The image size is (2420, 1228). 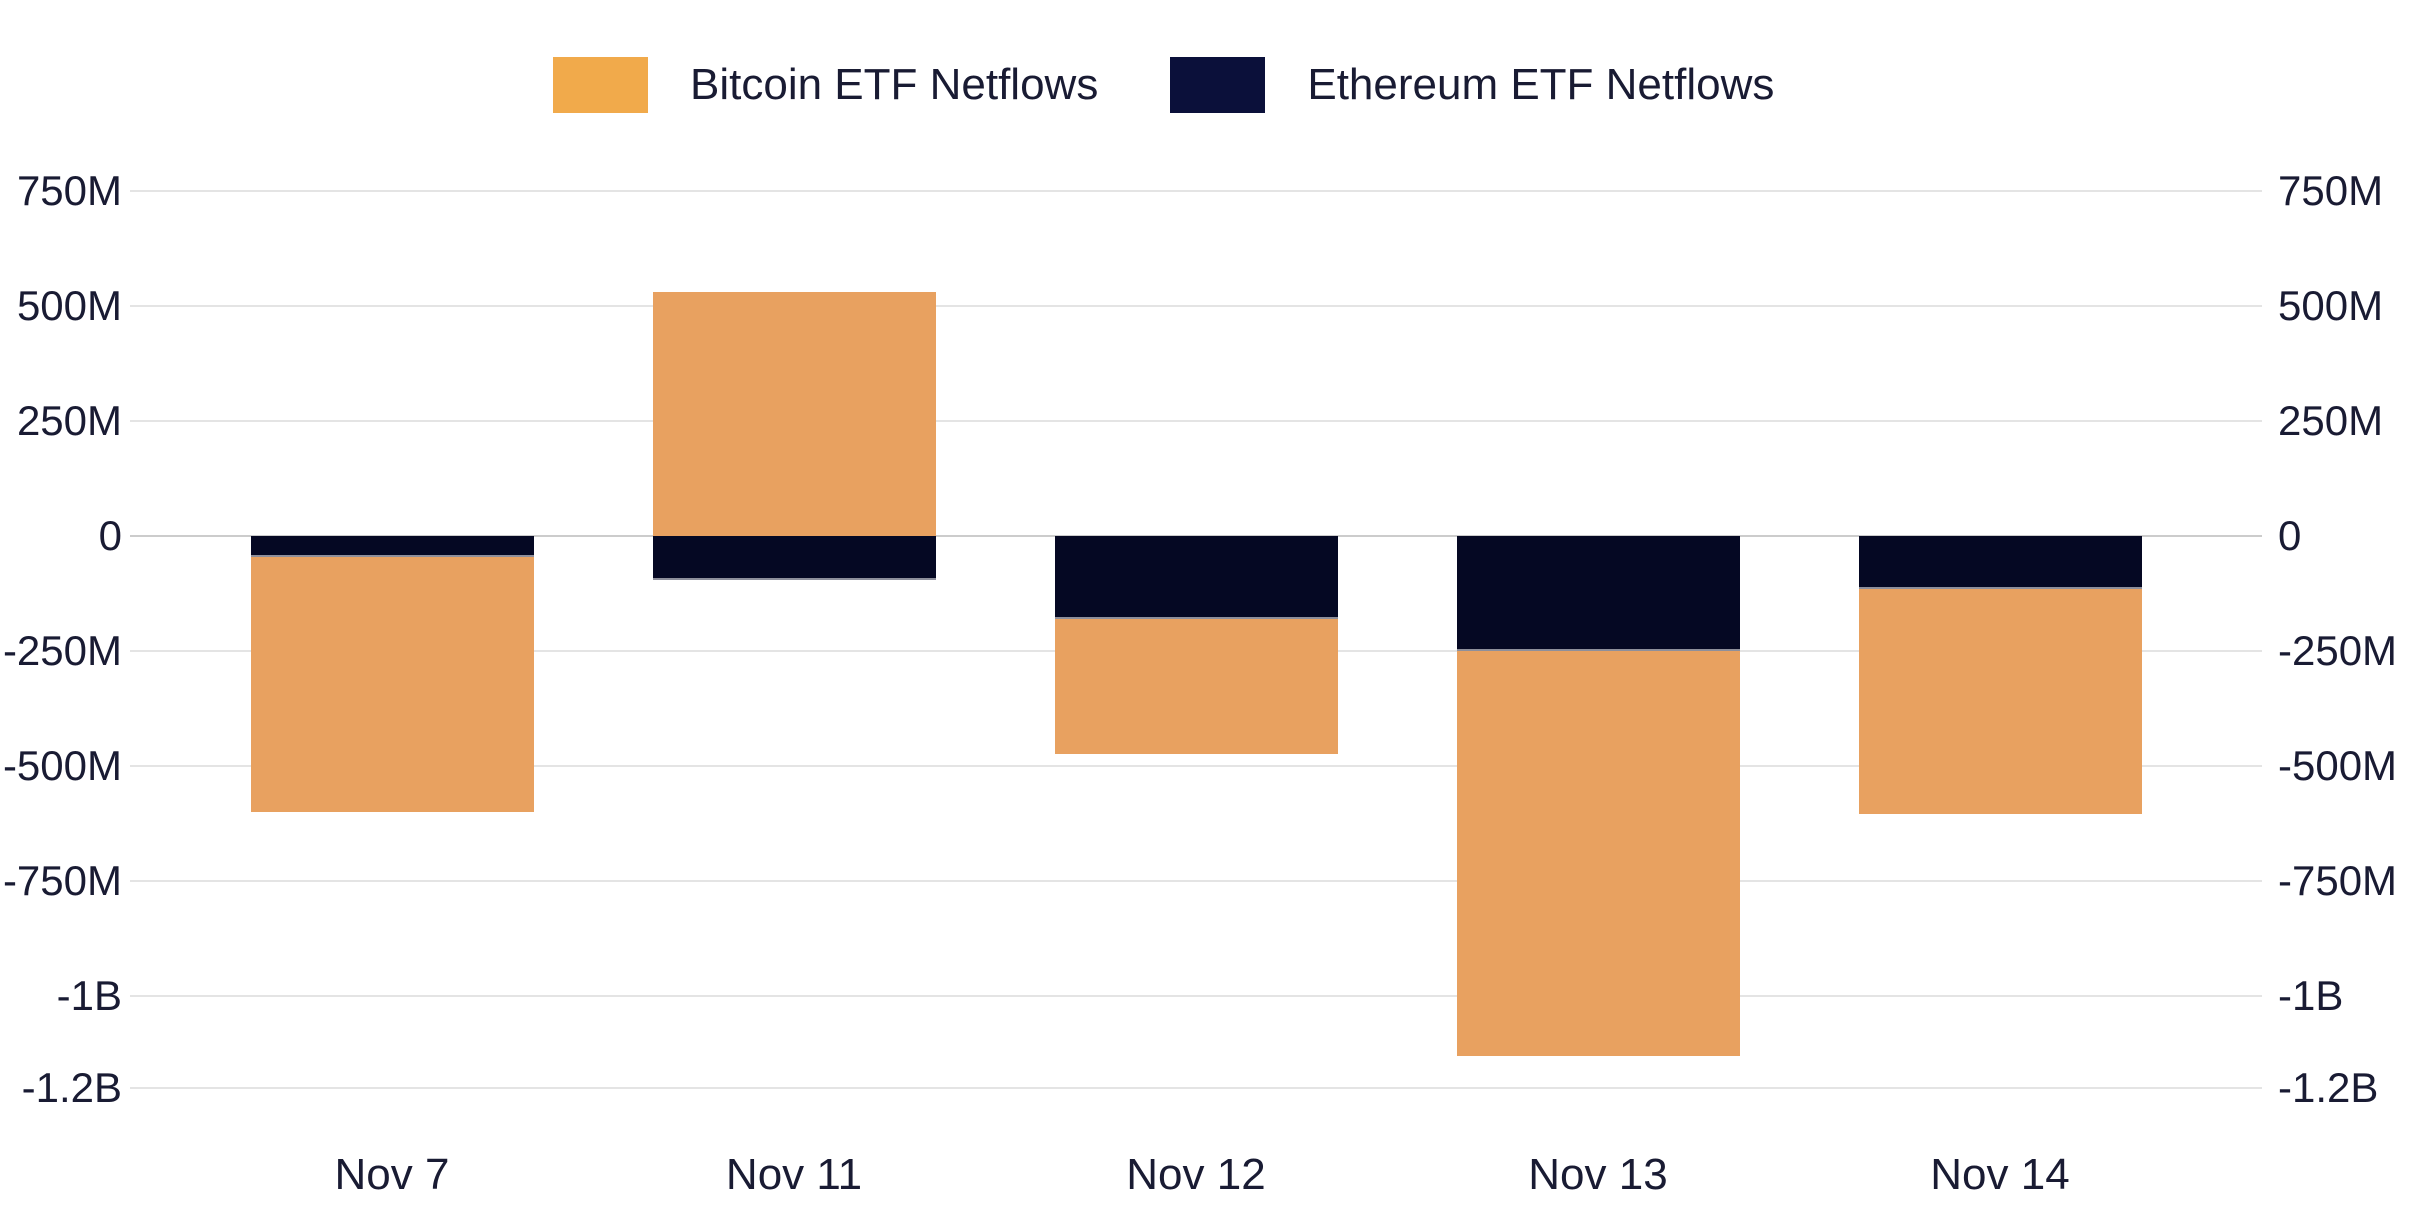 What do you see at coordinates (2331, 420) in the screenshot?
I see `y-tick-label-right: 250M` at bounding box center [2331, 420].